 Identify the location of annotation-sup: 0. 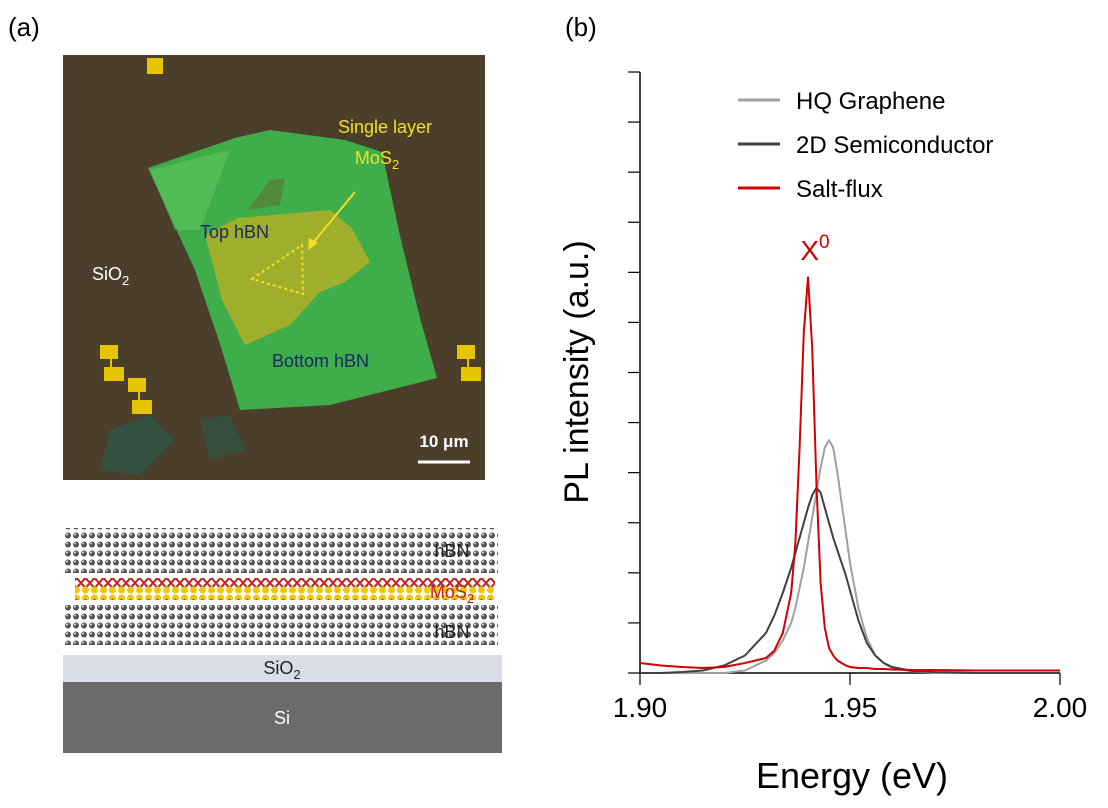
(824, 242).